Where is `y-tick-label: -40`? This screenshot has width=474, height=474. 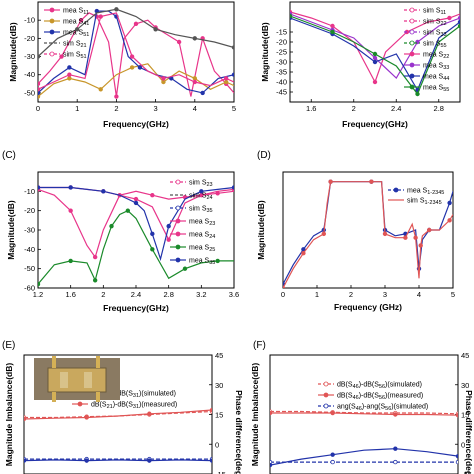
y-tick-label: -40 is located at coordinates (281, 82).